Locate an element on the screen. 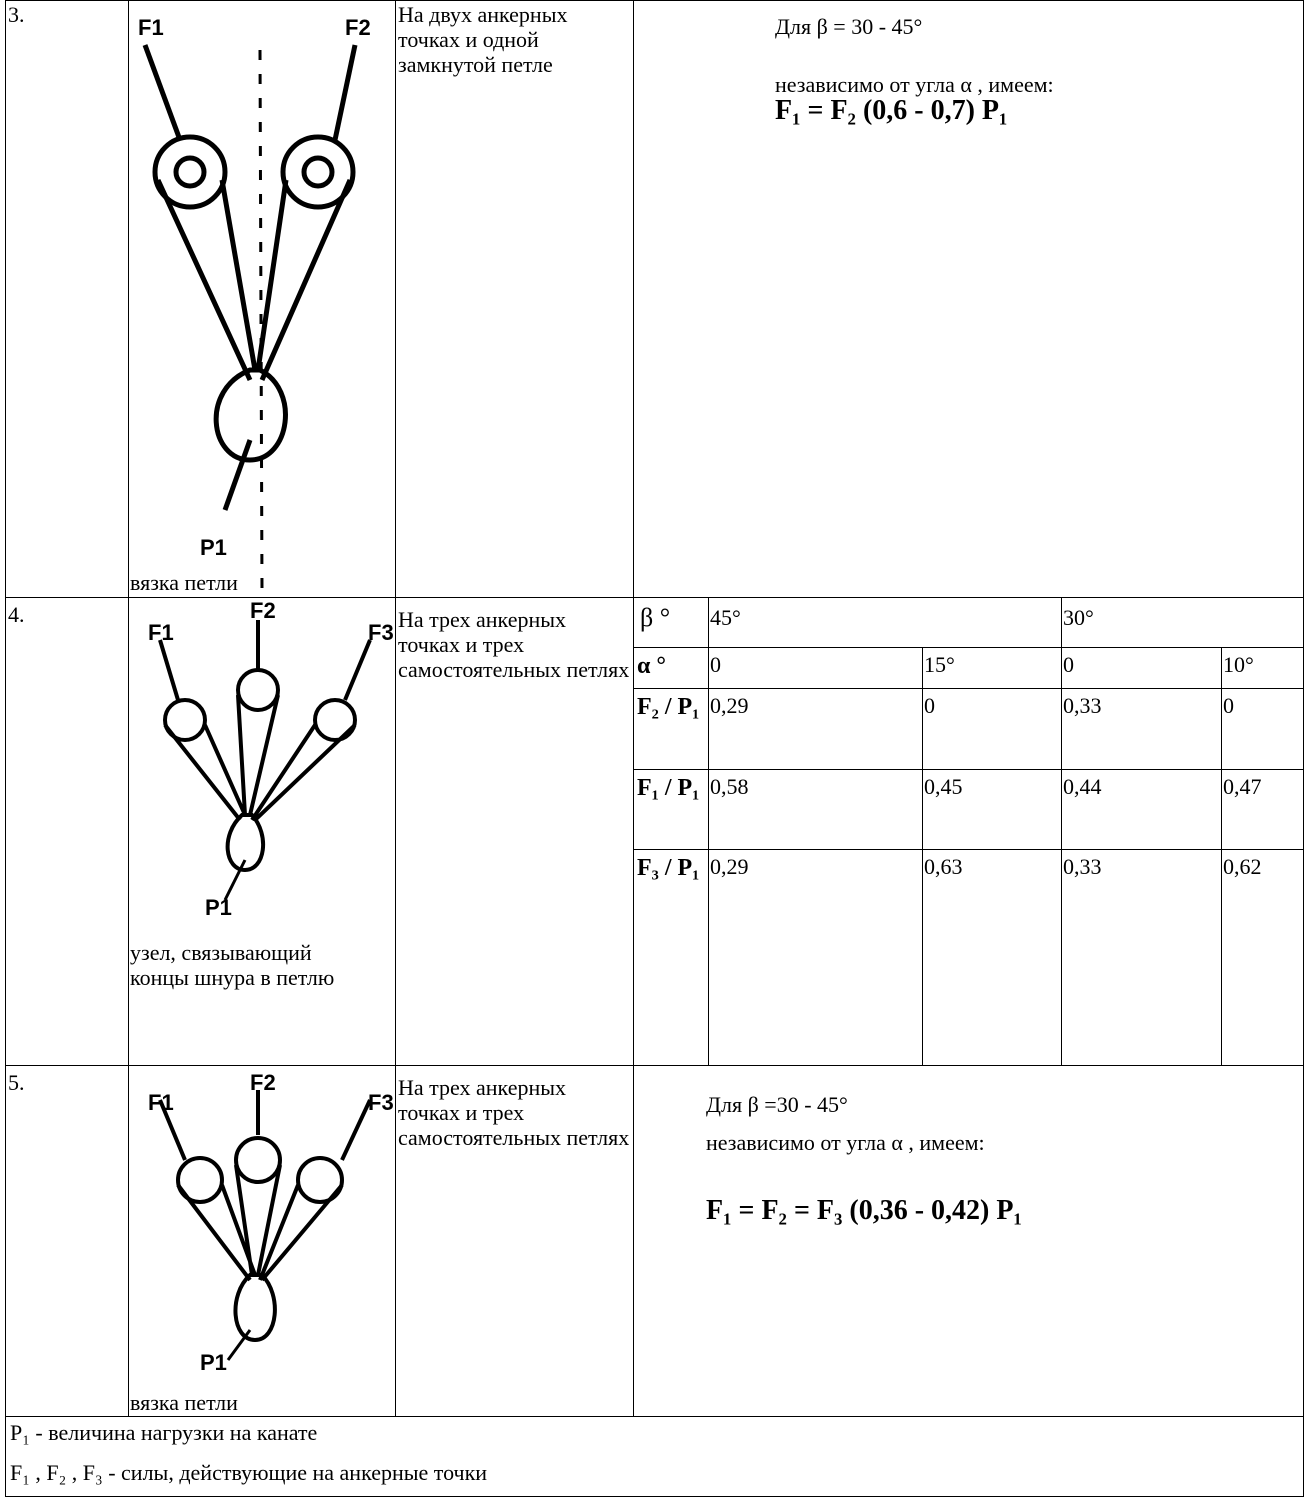 Image resolution: width=1310 pixels, height=1499 pixels. table-cell: 0,45 is located at coordinates (943, 786).